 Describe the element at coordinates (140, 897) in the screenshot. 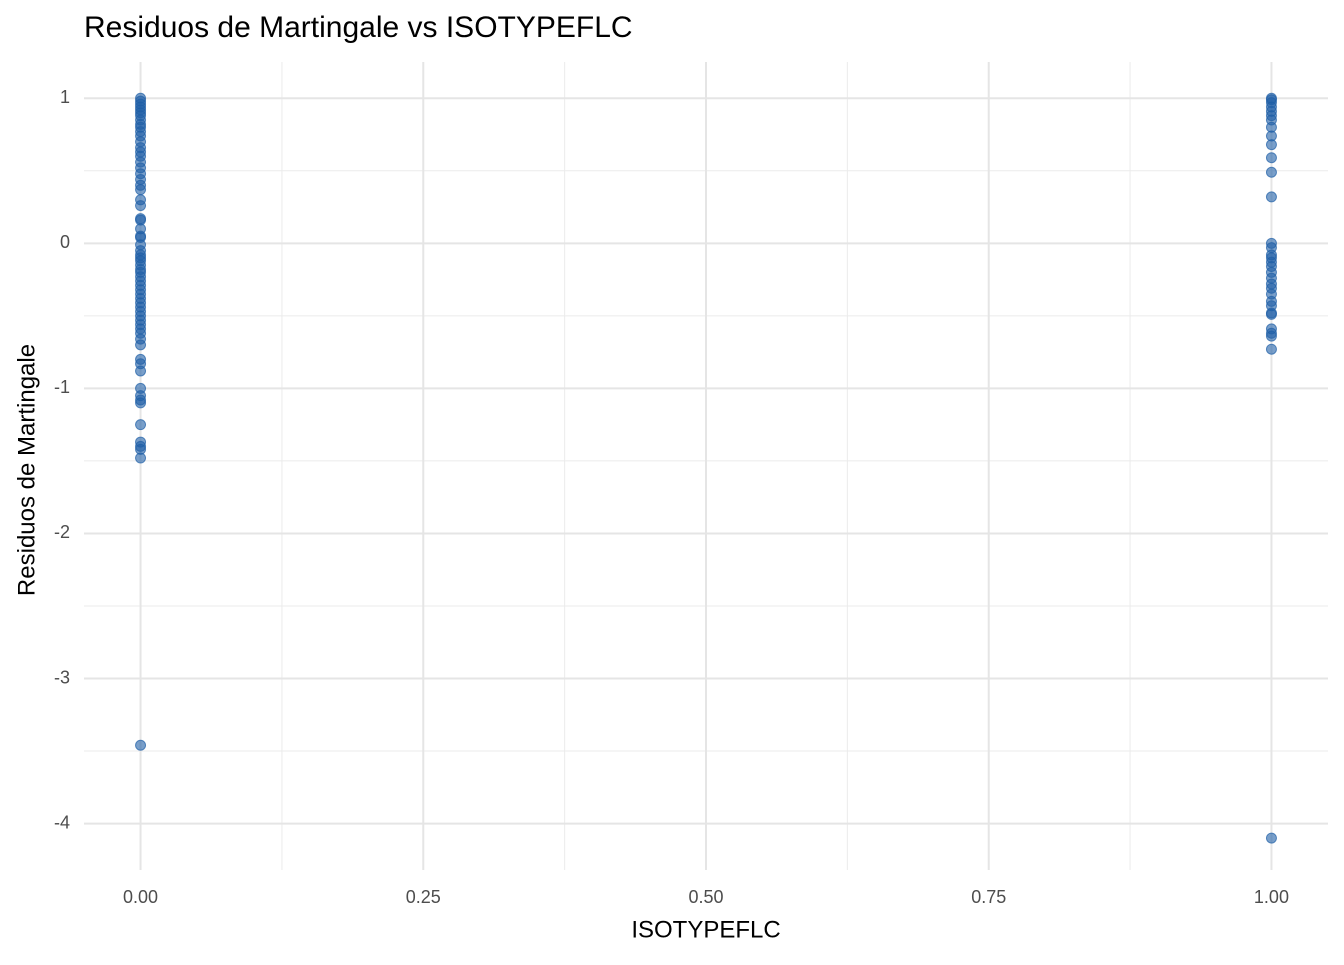

I see `x-tick-label: 0.00` at that location.